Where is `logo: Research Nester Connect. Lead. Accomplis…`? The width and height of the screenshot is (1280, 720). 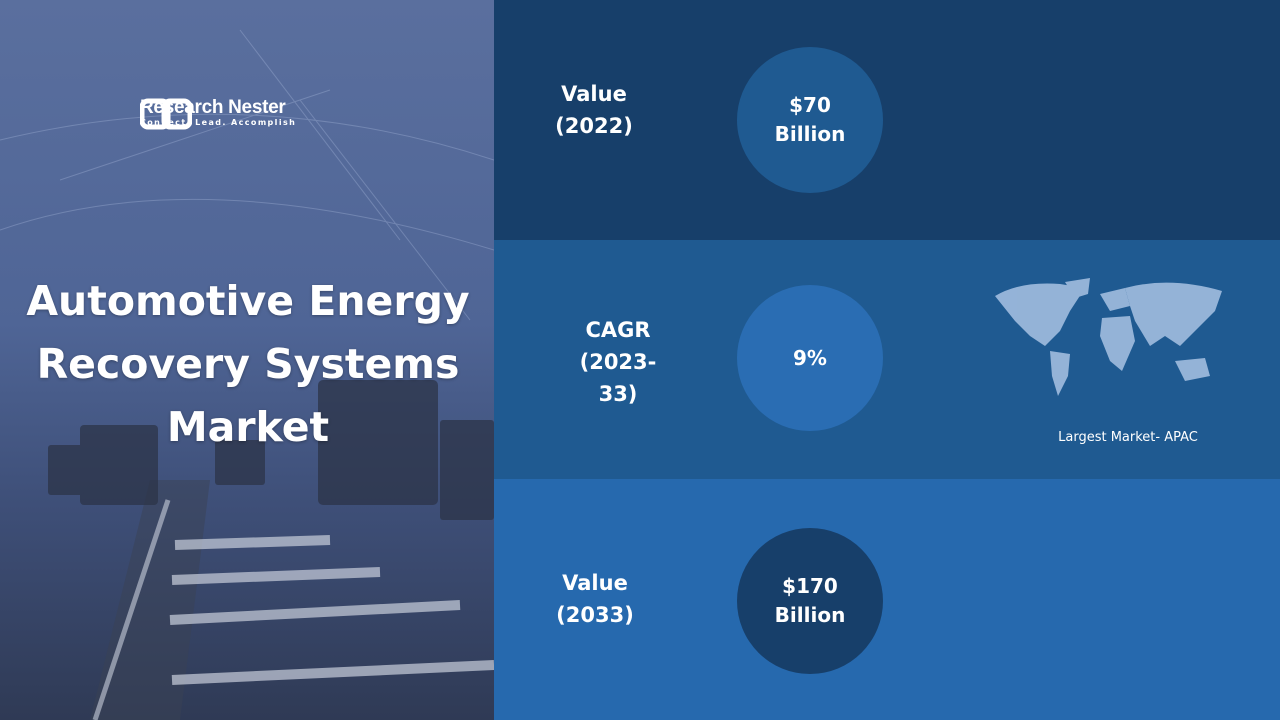 logo: Research Nester Connect. Lead. Accomplis… is located at coordinates (218, 114).